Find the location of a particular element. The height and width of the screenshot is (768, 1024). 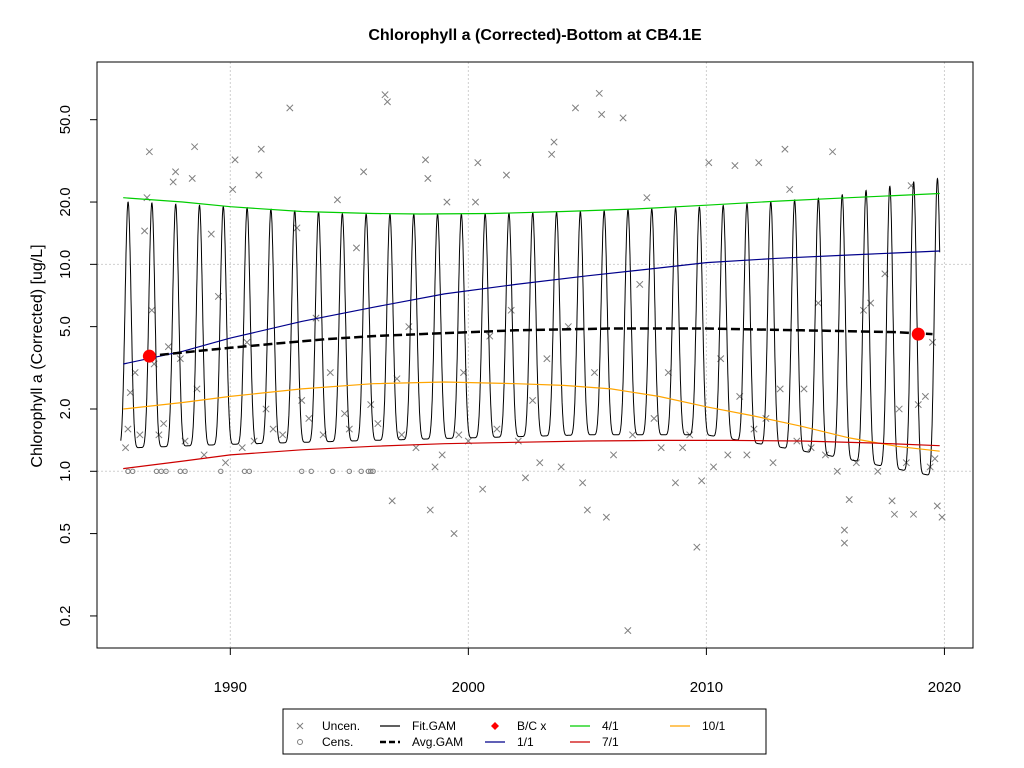

legend-label: B/C x is located at coordinates (531, 726).